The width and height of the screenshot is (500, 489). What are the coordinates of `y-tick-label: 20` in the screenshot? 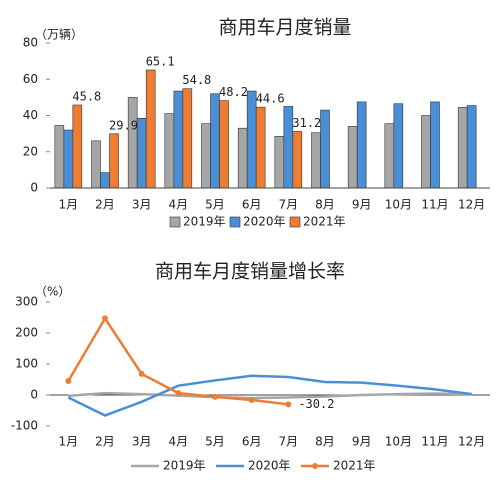 It's located at (30, 151).